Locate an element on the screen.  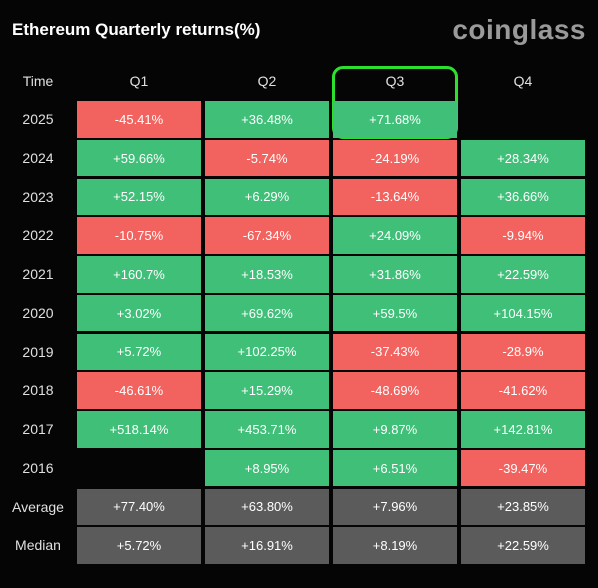
year-label: 2023 is located at coordinates (38, 196).